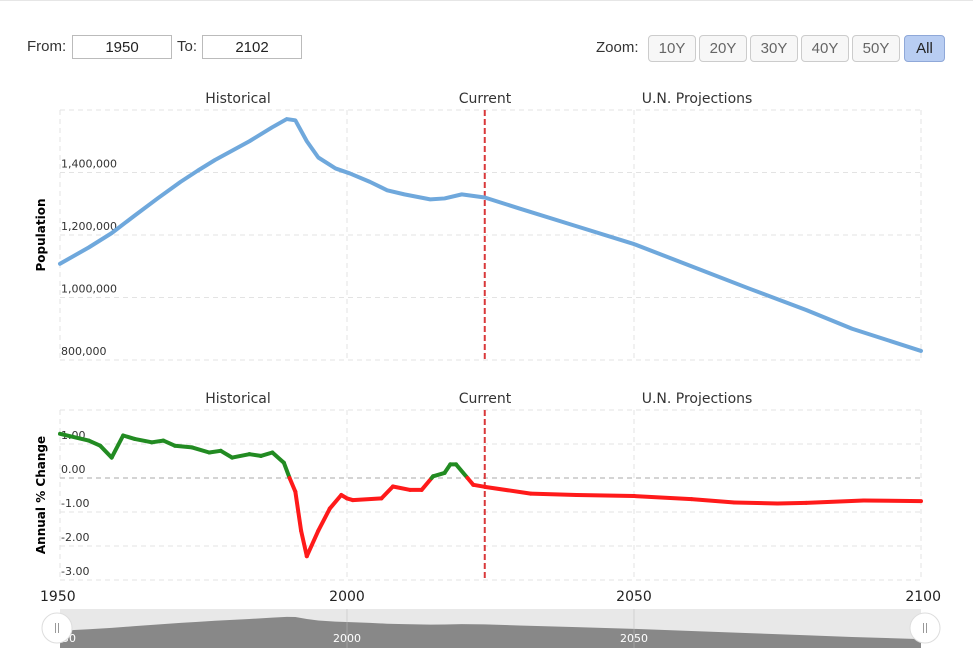  Describe the element at coordinates (252, 47) in the screenshot. I see `to-input: 2102` at that location.